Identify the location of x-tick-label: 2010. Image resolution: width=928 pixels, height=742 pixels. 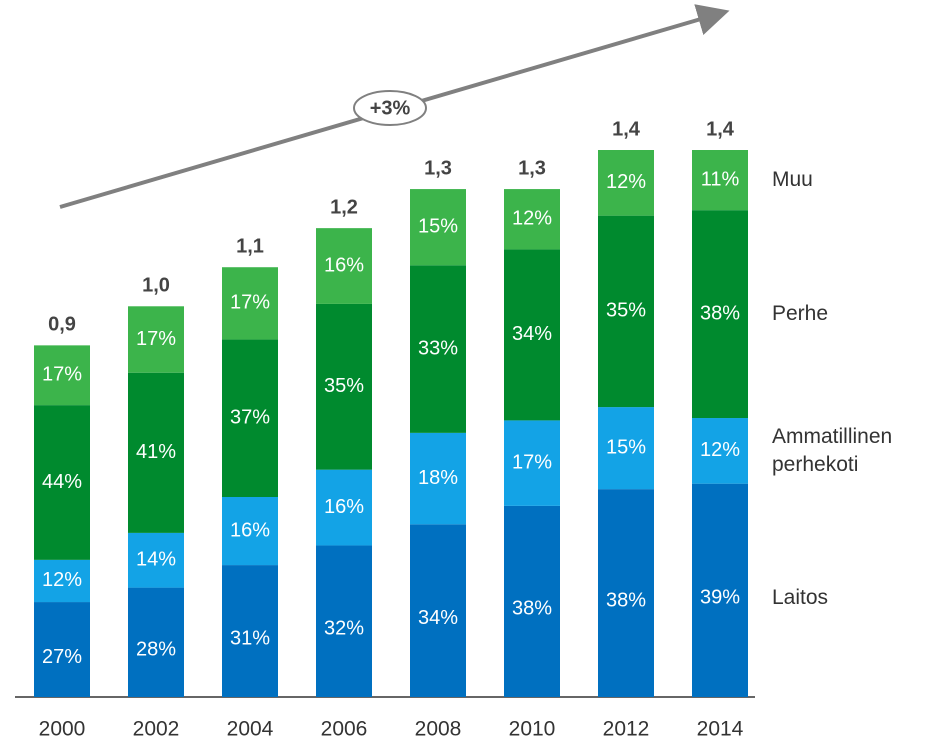
(532, 729).